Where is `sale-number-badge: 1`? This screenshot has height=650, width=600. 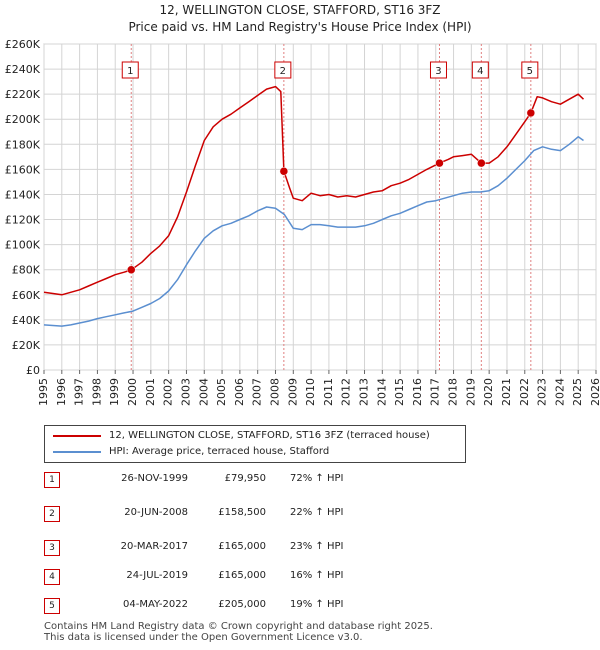 sale-number-badge: 1 is located at coordinates (52, 480).